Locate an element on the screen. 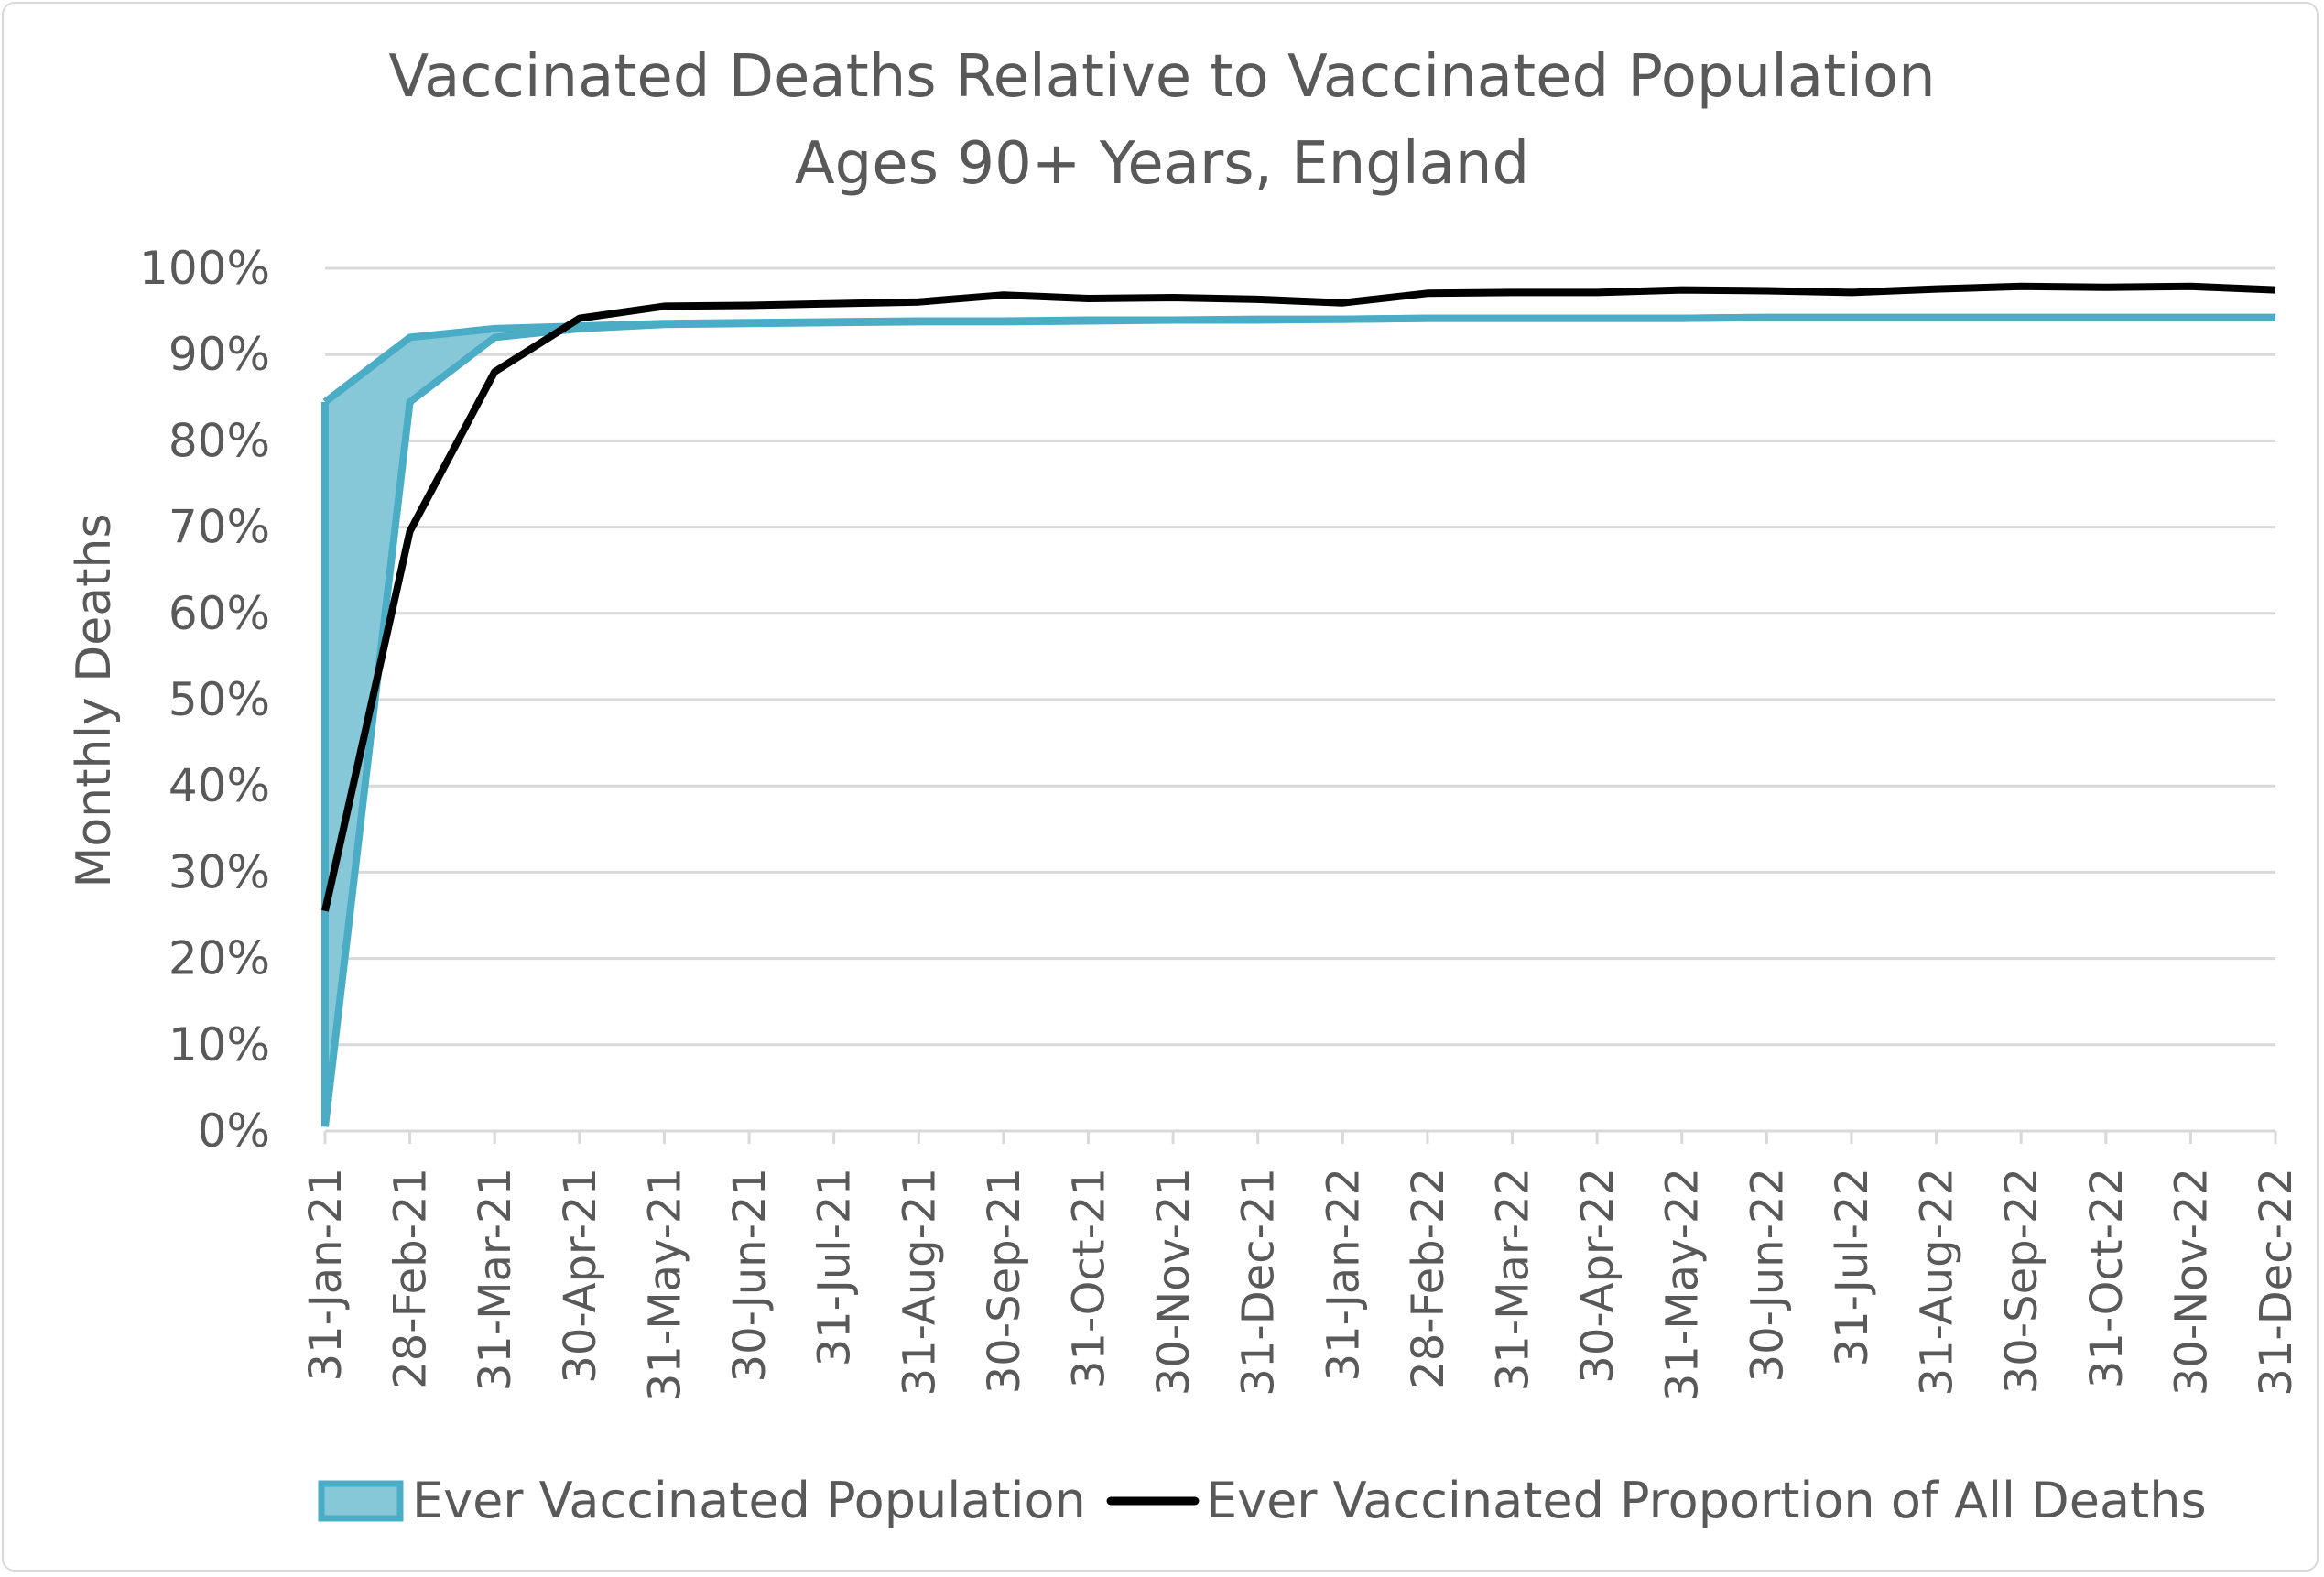 Image resolution: width=2324 pixels, height=1577 pixels. x-tick-label: 30-Apr-21 is located at coordinates (580, 1276).